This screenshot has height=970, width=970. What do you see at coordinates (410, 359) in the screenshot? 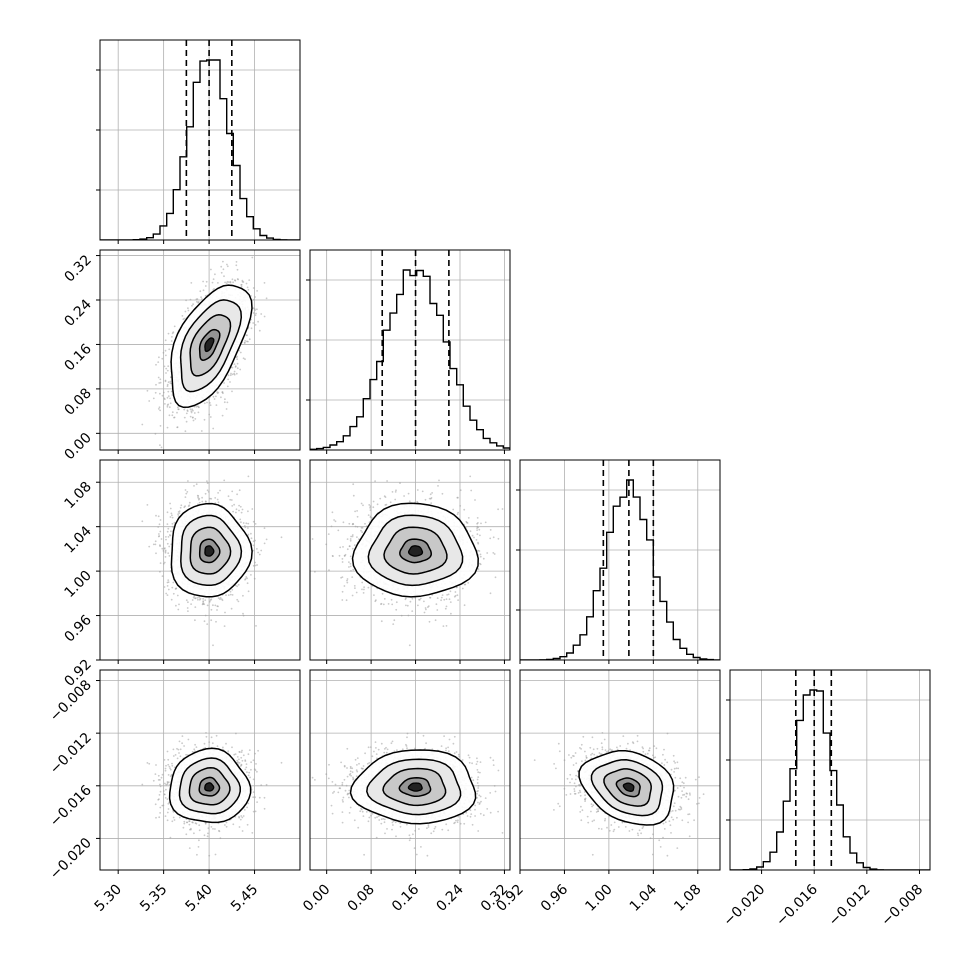
I see `histogram-step-p1` at bounding box center [410, 359].